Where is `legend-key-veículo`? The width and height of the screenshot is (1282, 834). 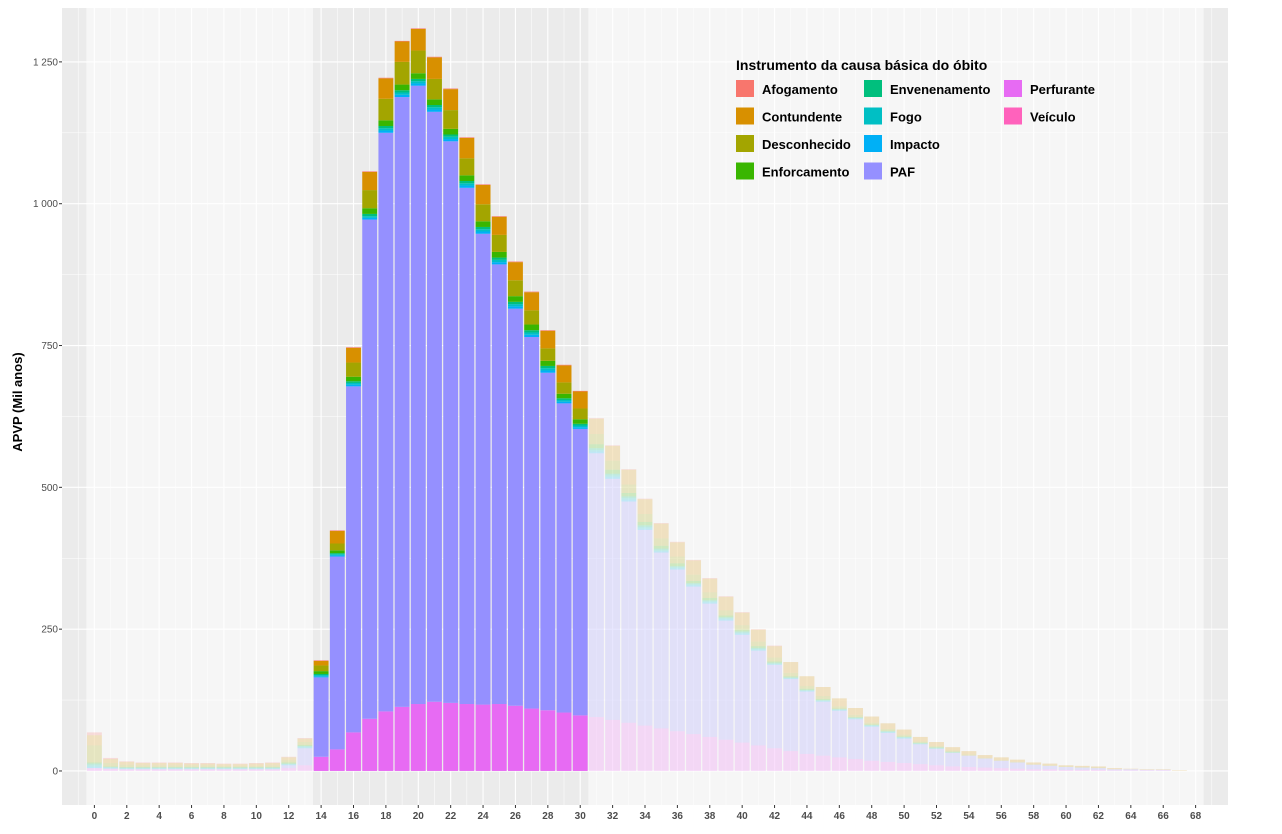 legend-key-veículo is located at coordinates (1013, 116).